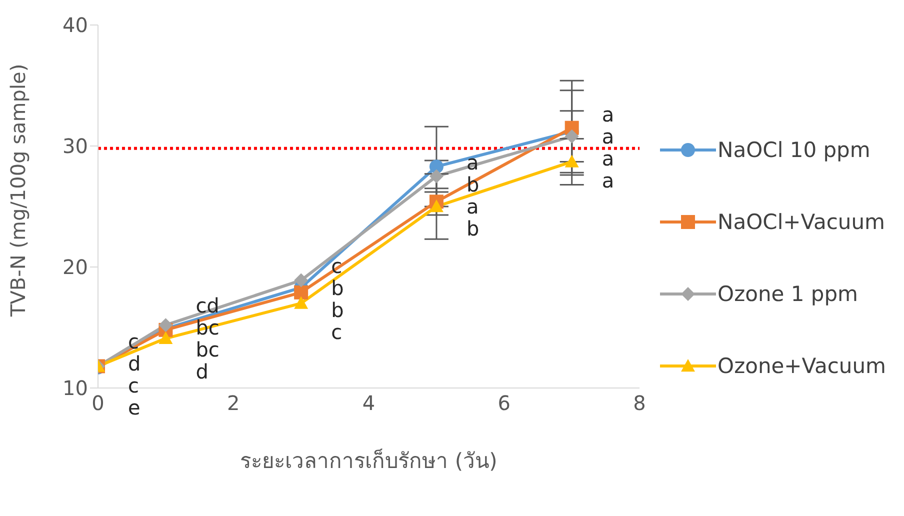 The image size is (904, 516). I want to click on x-tick-label: 4, so click(369, 403).